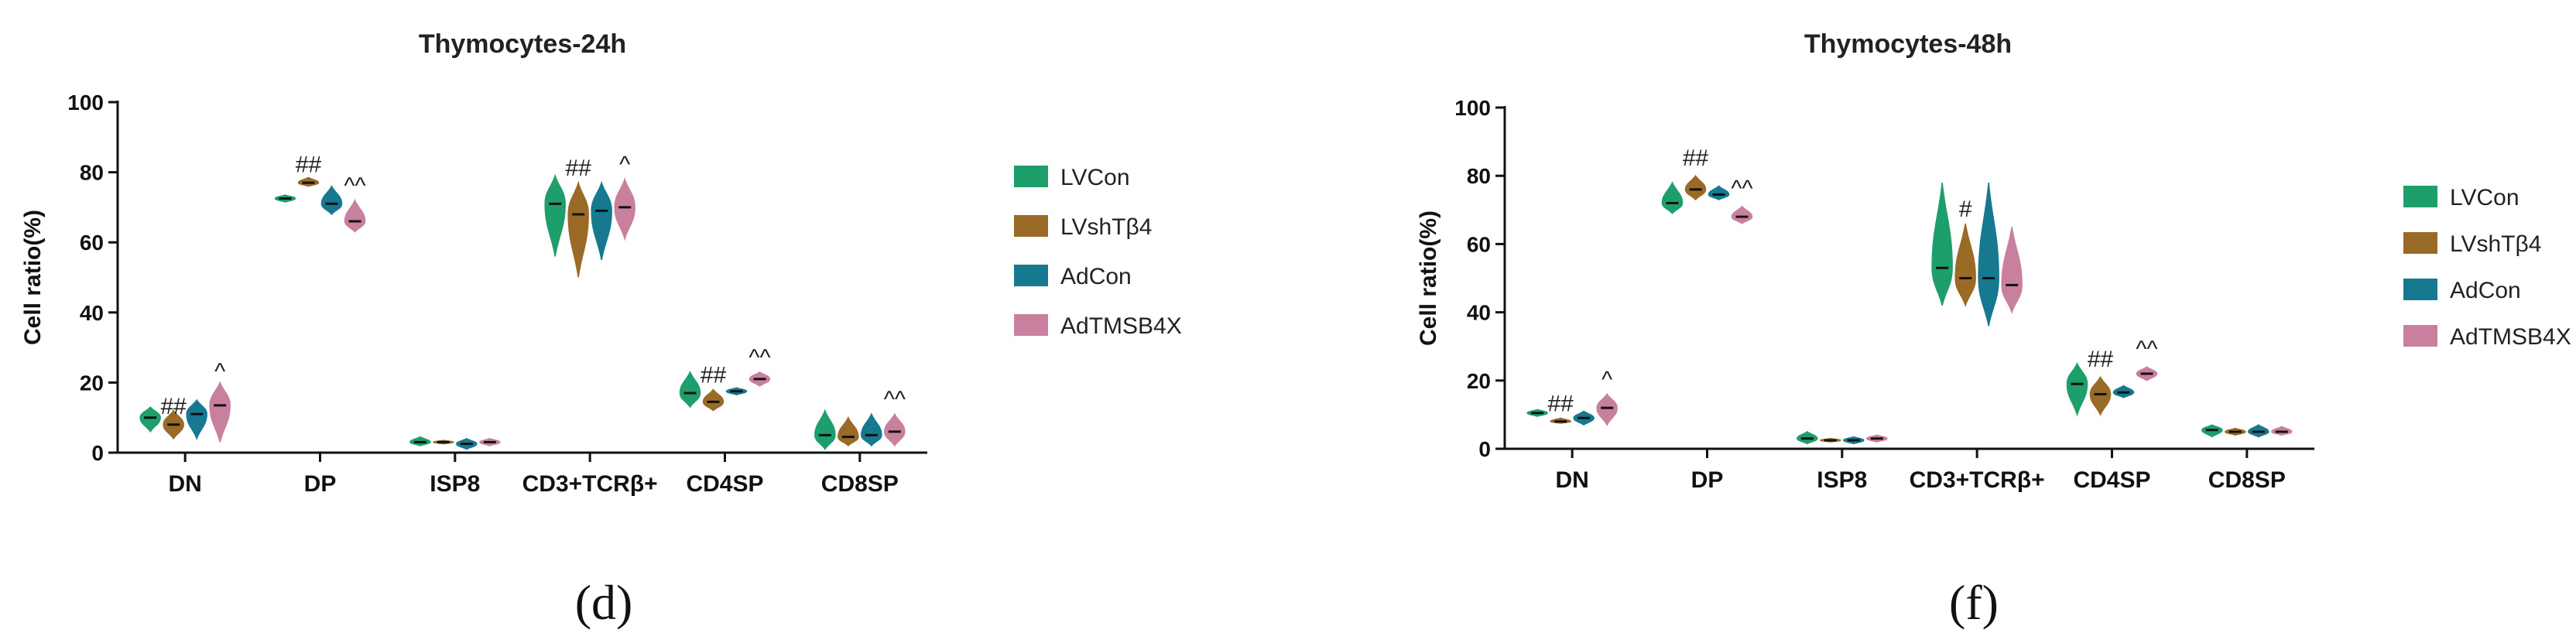 Image resolution: width=2576 pixels, height=643 pixels. What do you see at coordinates (1908, 44) in the screenshot?
I see `chart-title: Thymocytes-48h` at bounding box center [1908, 44].